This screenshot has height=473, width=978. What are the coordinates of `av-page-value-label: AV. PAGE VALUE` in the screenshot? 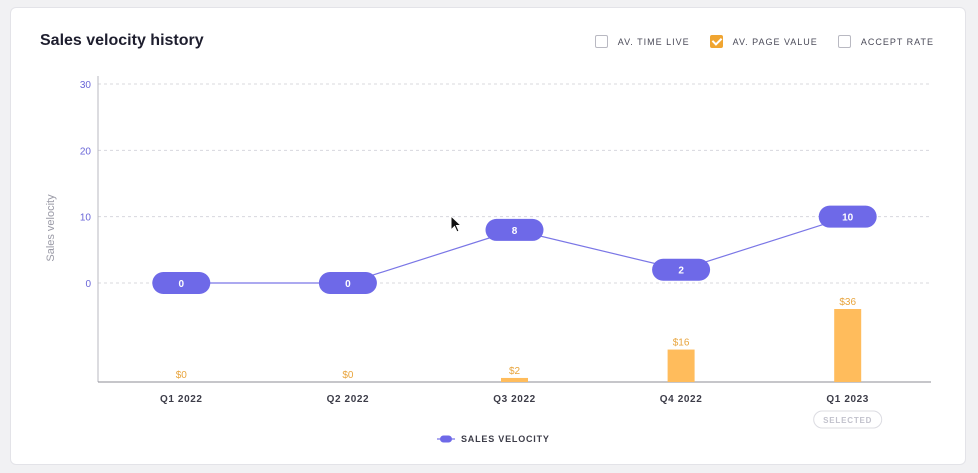 It's located at (775, 41).